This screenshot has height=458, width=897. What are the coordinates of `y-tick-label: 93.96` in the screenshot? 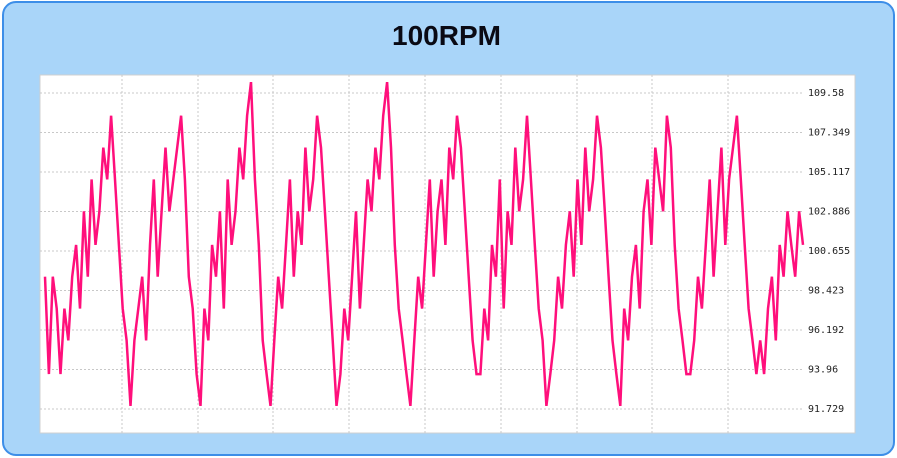 It's located at (823, 369).